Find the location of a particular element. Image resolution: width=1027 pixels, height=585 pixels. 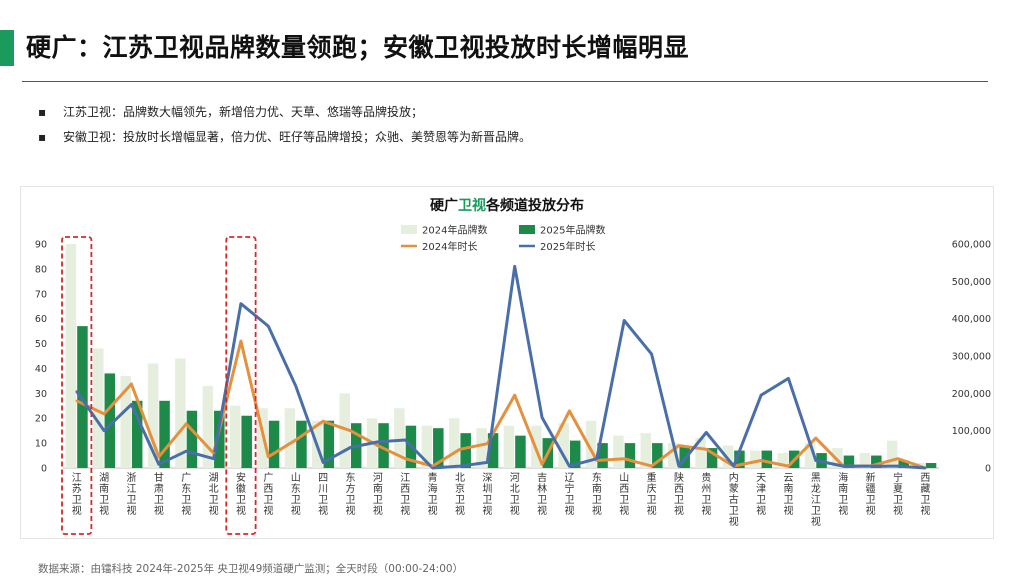

legend-swatch-brand-2024 is located at coordinates (409, 229).